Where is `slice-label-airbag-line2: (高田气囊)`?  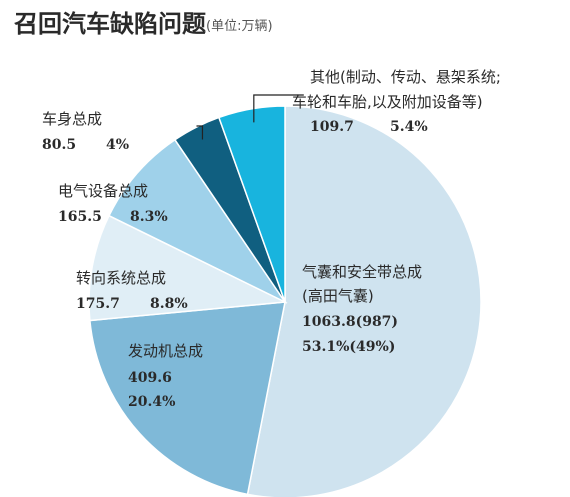
slice-label-airbag-line2: (高田气囊) is located at coordinates (338, 296).